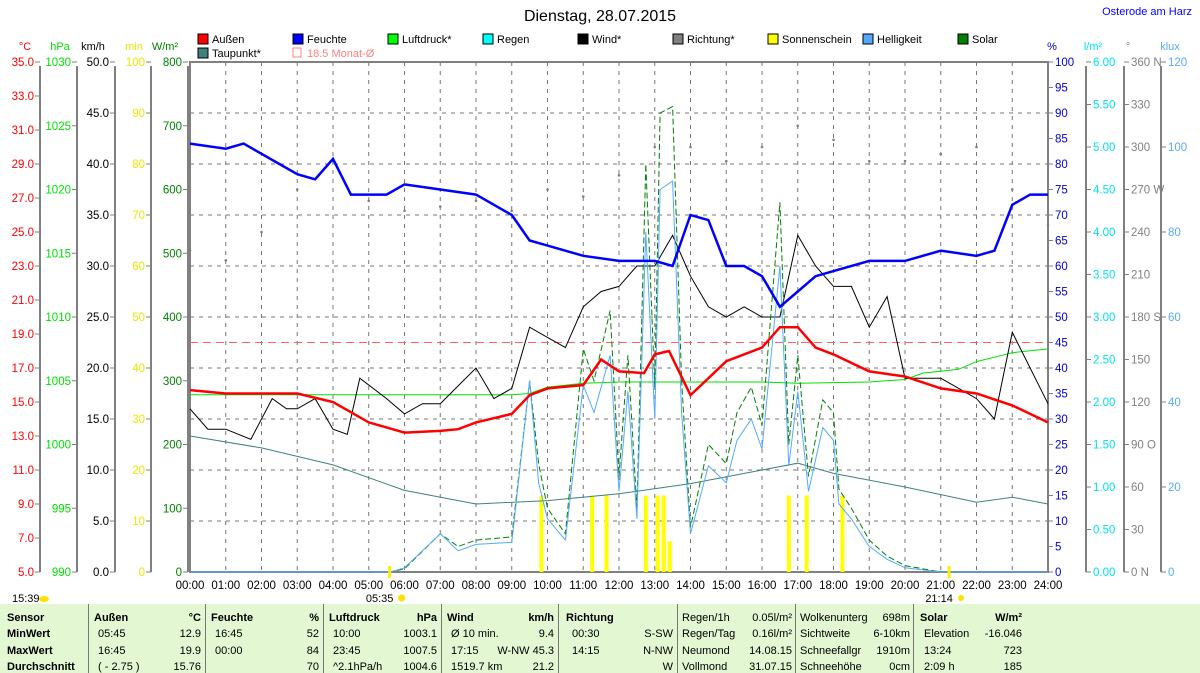  I want to click on sunrise-time: 05:35, so click(380, 598).